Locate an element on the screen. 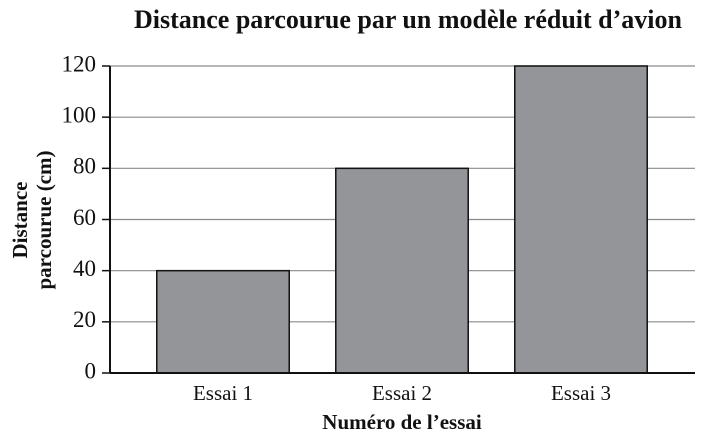  x-tick-label: Essai 3 is located at coordinates (581, 393).